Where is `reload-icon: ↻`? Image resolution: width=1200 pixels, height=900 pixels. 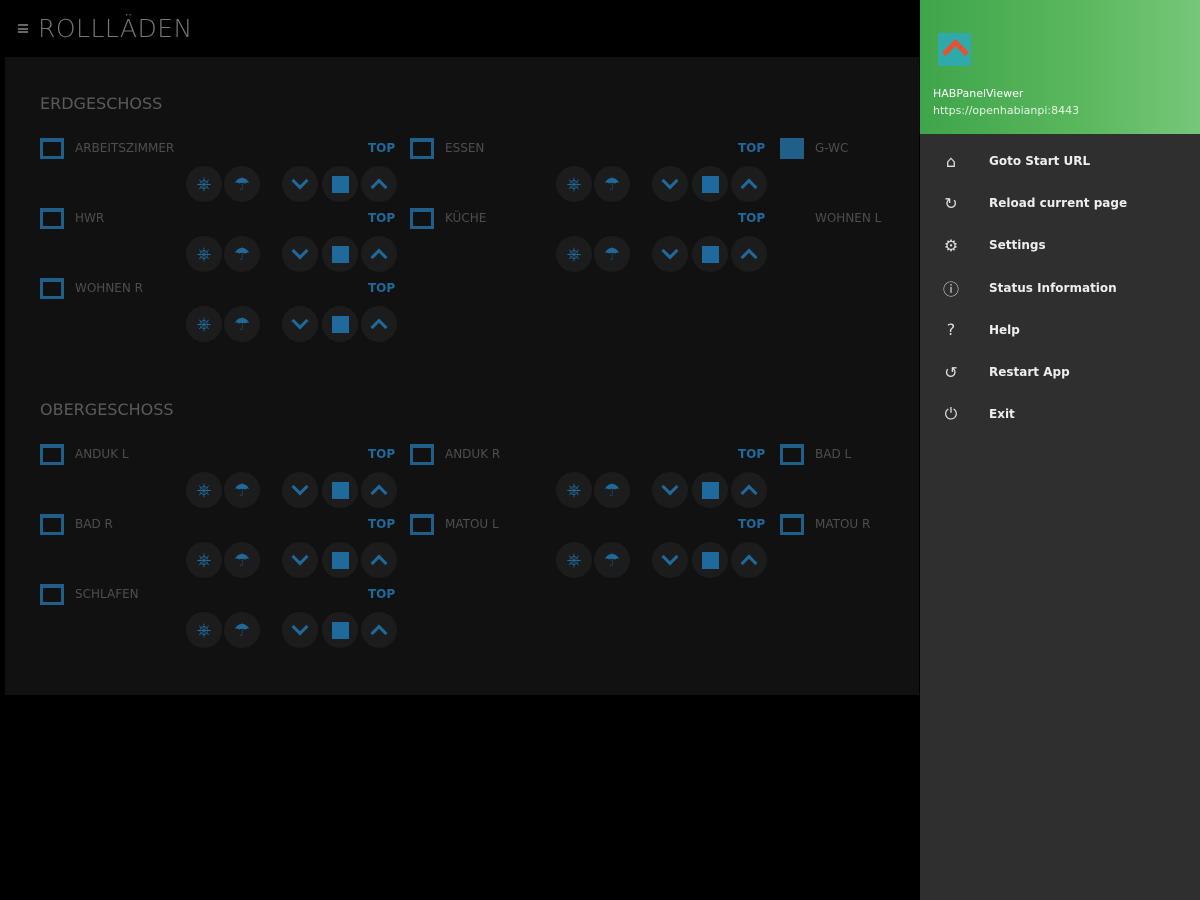 reload-icon: ↻ is located at coordinates (951, 203).